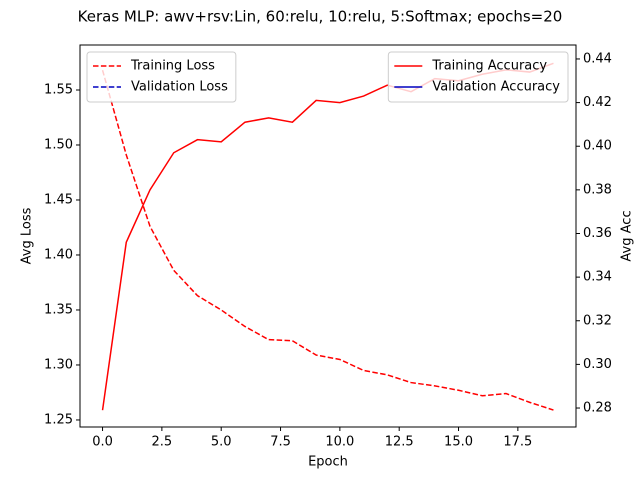 Image resolution: width=640 pixels, height=480 pixels. What do you see at coordinates (328, 462) in the screenshot?
I see `x-axis-label: Epoch` at bounding box center [328, 462].